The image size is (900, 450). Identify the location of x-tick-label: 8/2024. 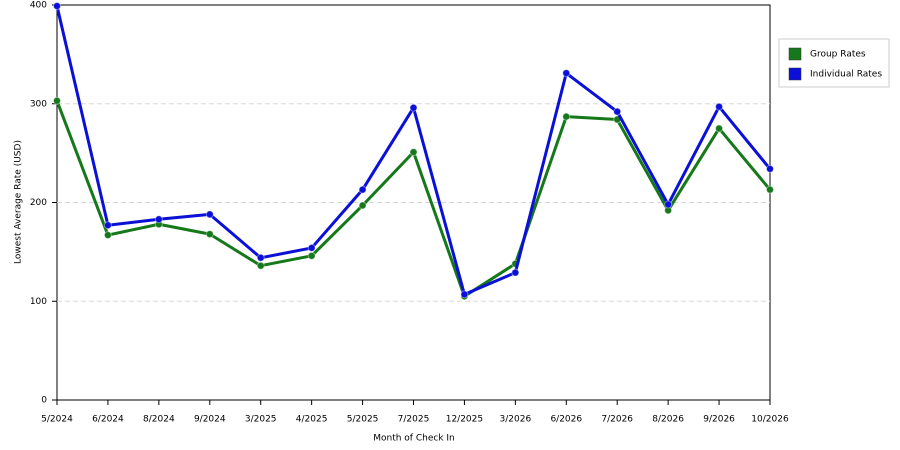
(159, 420).